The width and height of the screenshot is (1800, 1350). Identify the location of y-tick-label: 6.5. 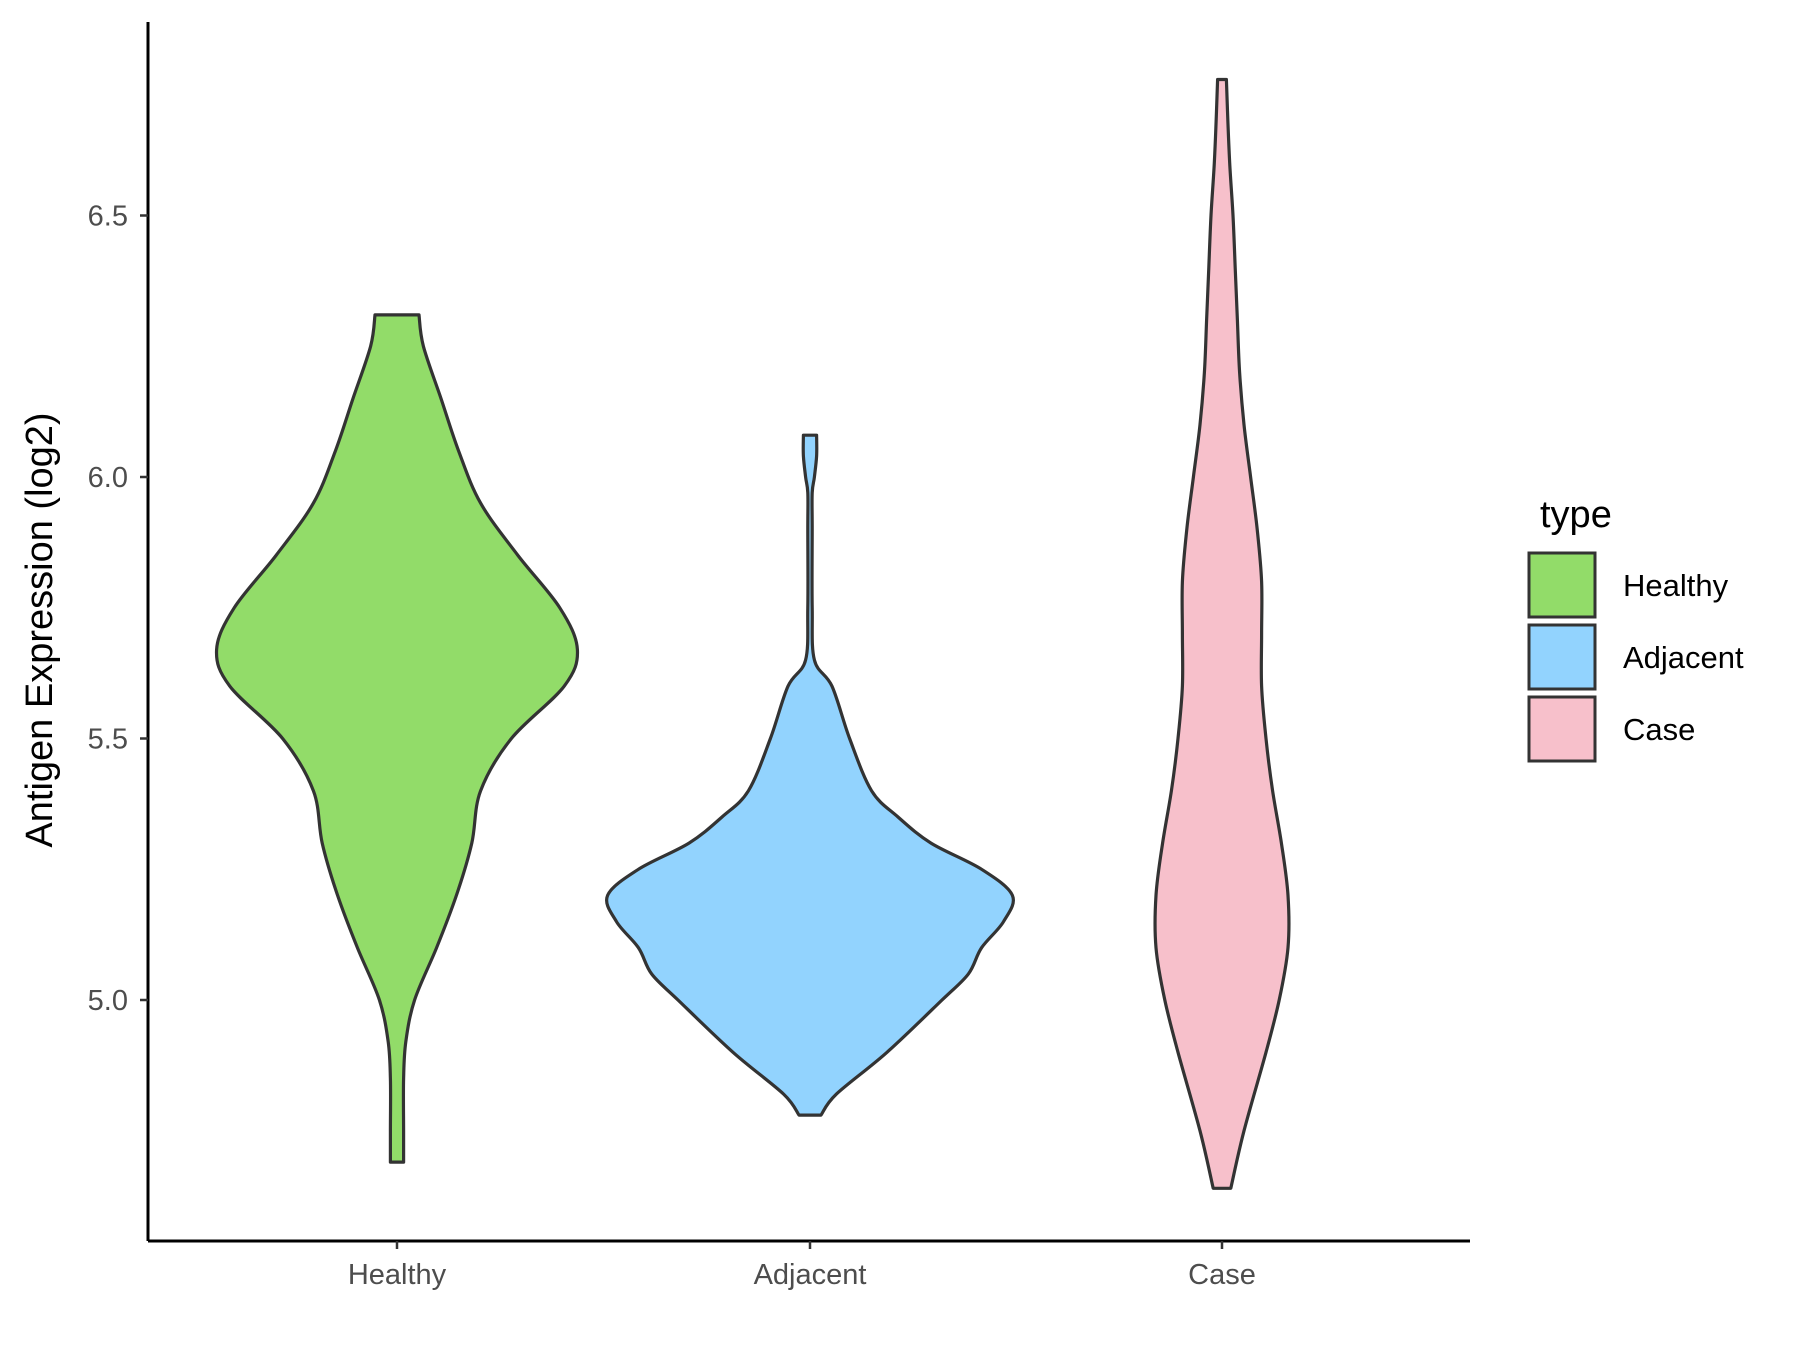
(108, 217).